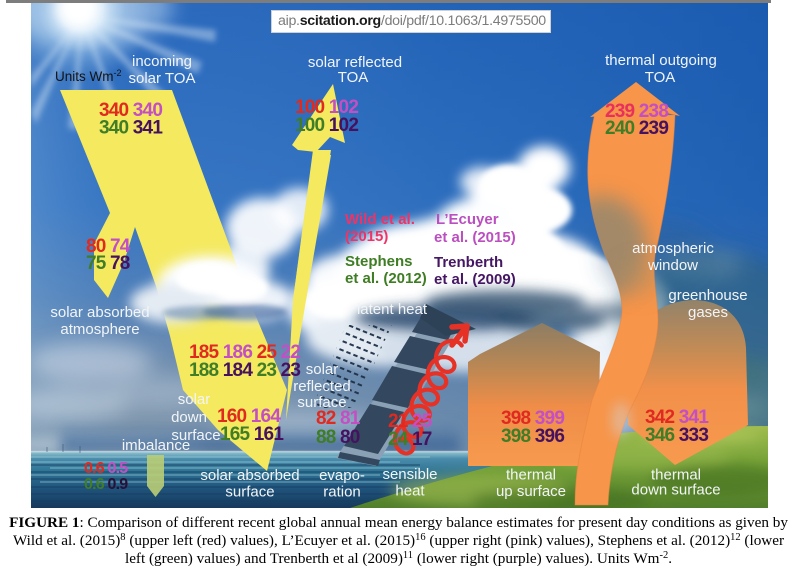  I want to click on svg-text: atmospheric, so click(673, 248).